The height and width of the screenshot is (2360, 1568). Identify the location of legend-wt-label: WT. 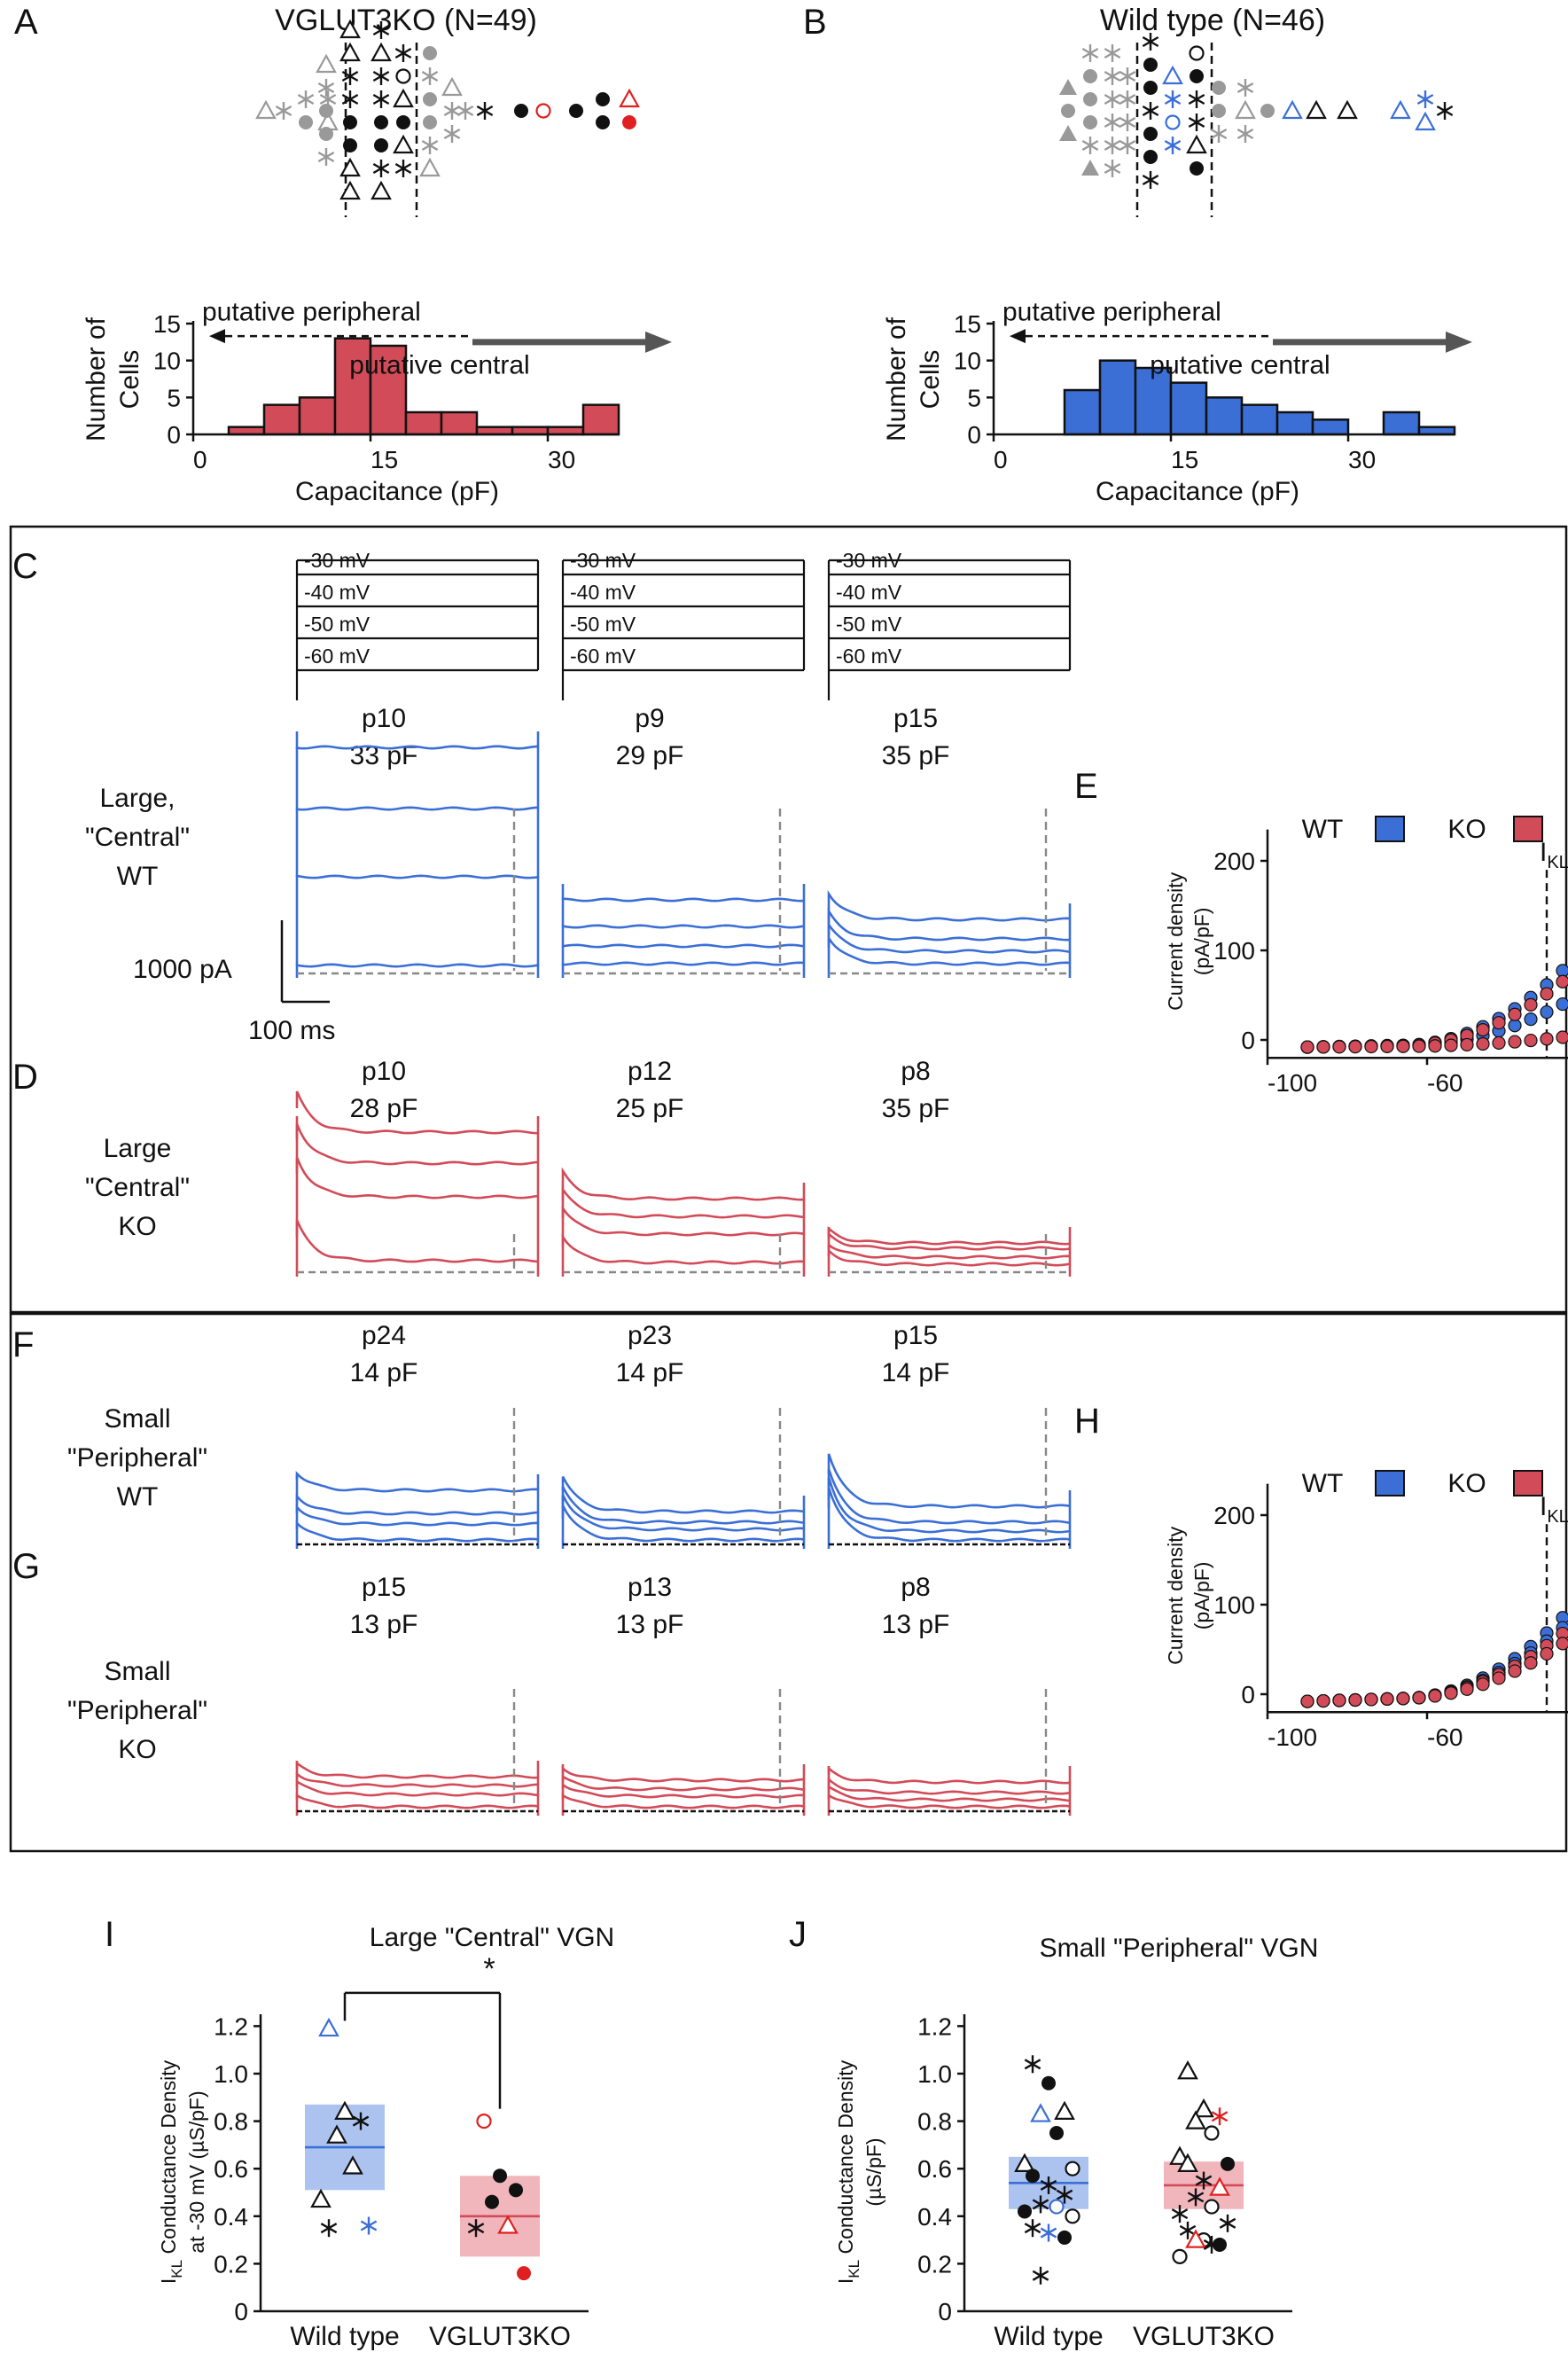
(1323, 1483).